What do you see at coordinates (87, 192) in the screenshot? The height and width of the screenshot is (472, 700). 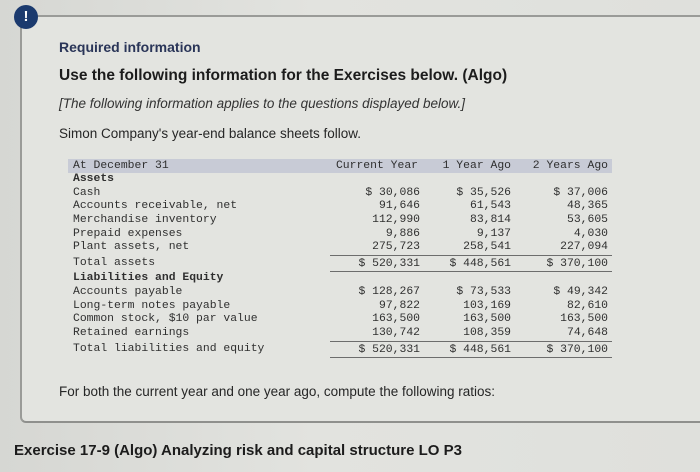 I see `row-label: Cash` at bounding box center [87, 192].